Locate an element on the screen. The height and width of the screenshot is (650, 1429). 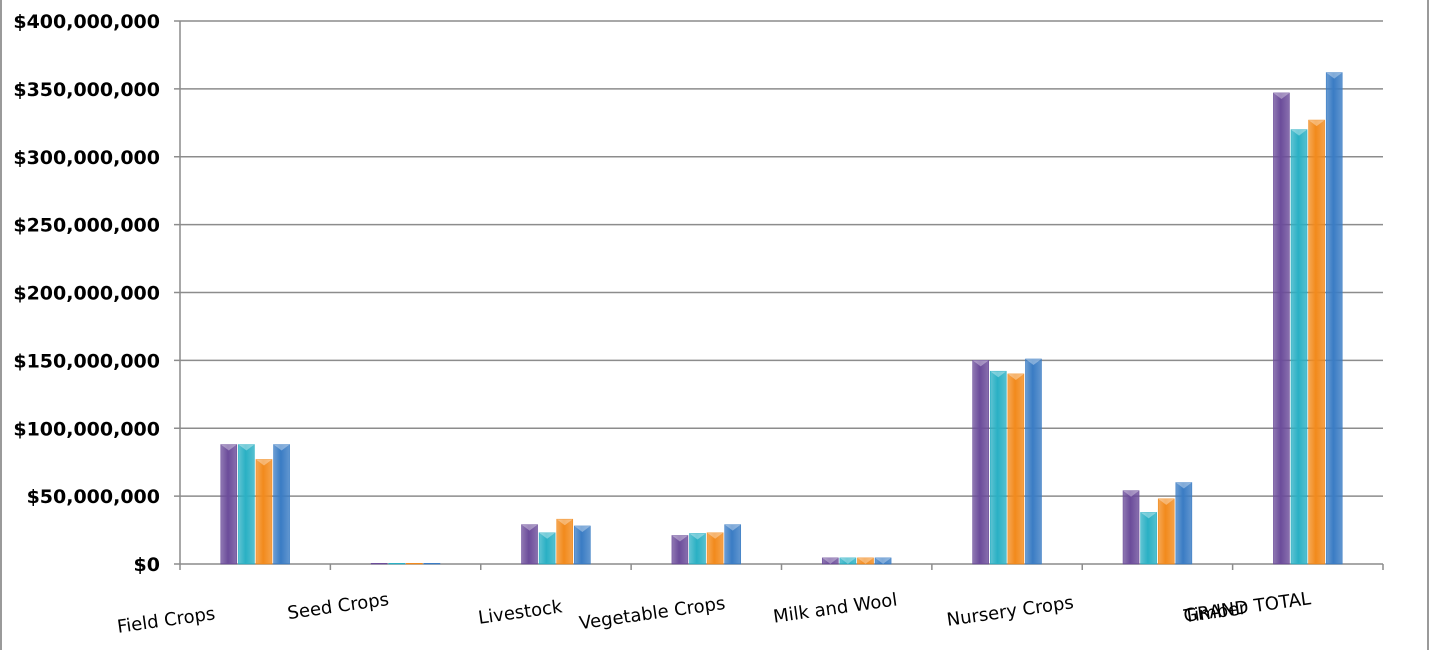
x-tick-label: Nursery Crops is located at coordinates (1010, 611).